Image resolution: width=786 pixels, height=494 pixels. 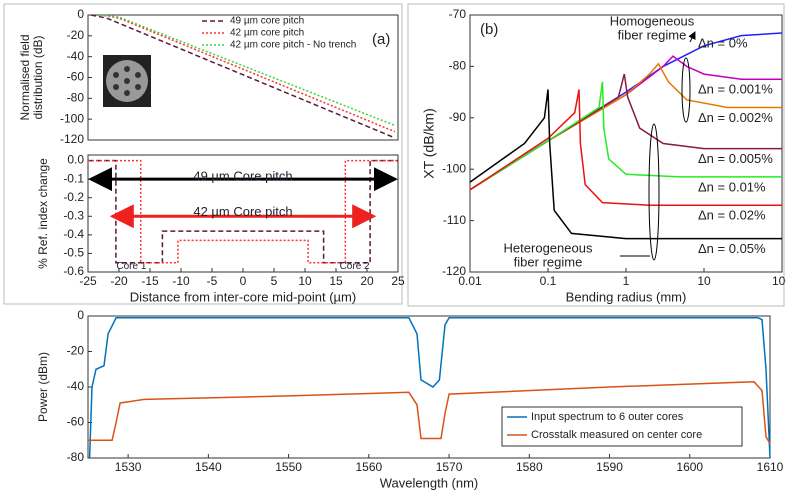 What do you see at coordinates (626, 281) in the screenshot?
I see `x-tick-label: 1` at bounding box center [626, 281].